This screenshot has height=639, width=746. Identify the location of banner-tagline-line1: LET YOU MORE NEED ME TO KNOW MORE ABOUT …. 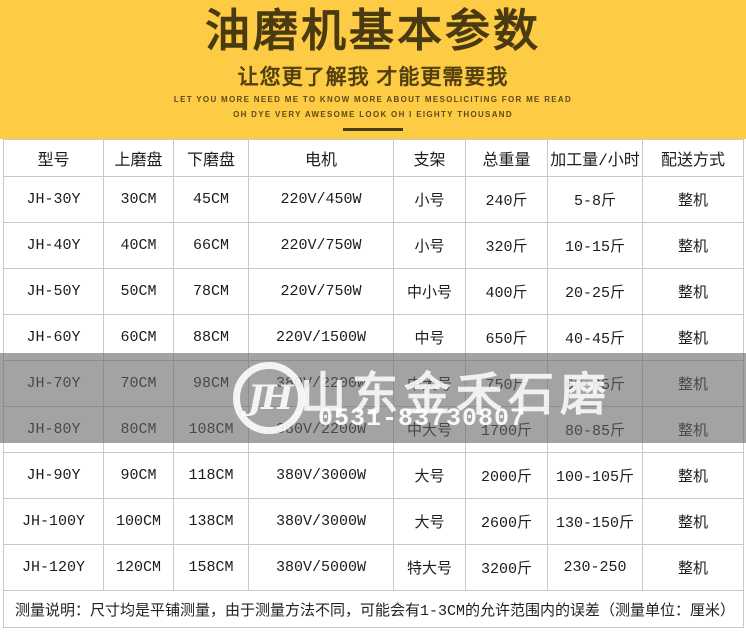
(373, 99).